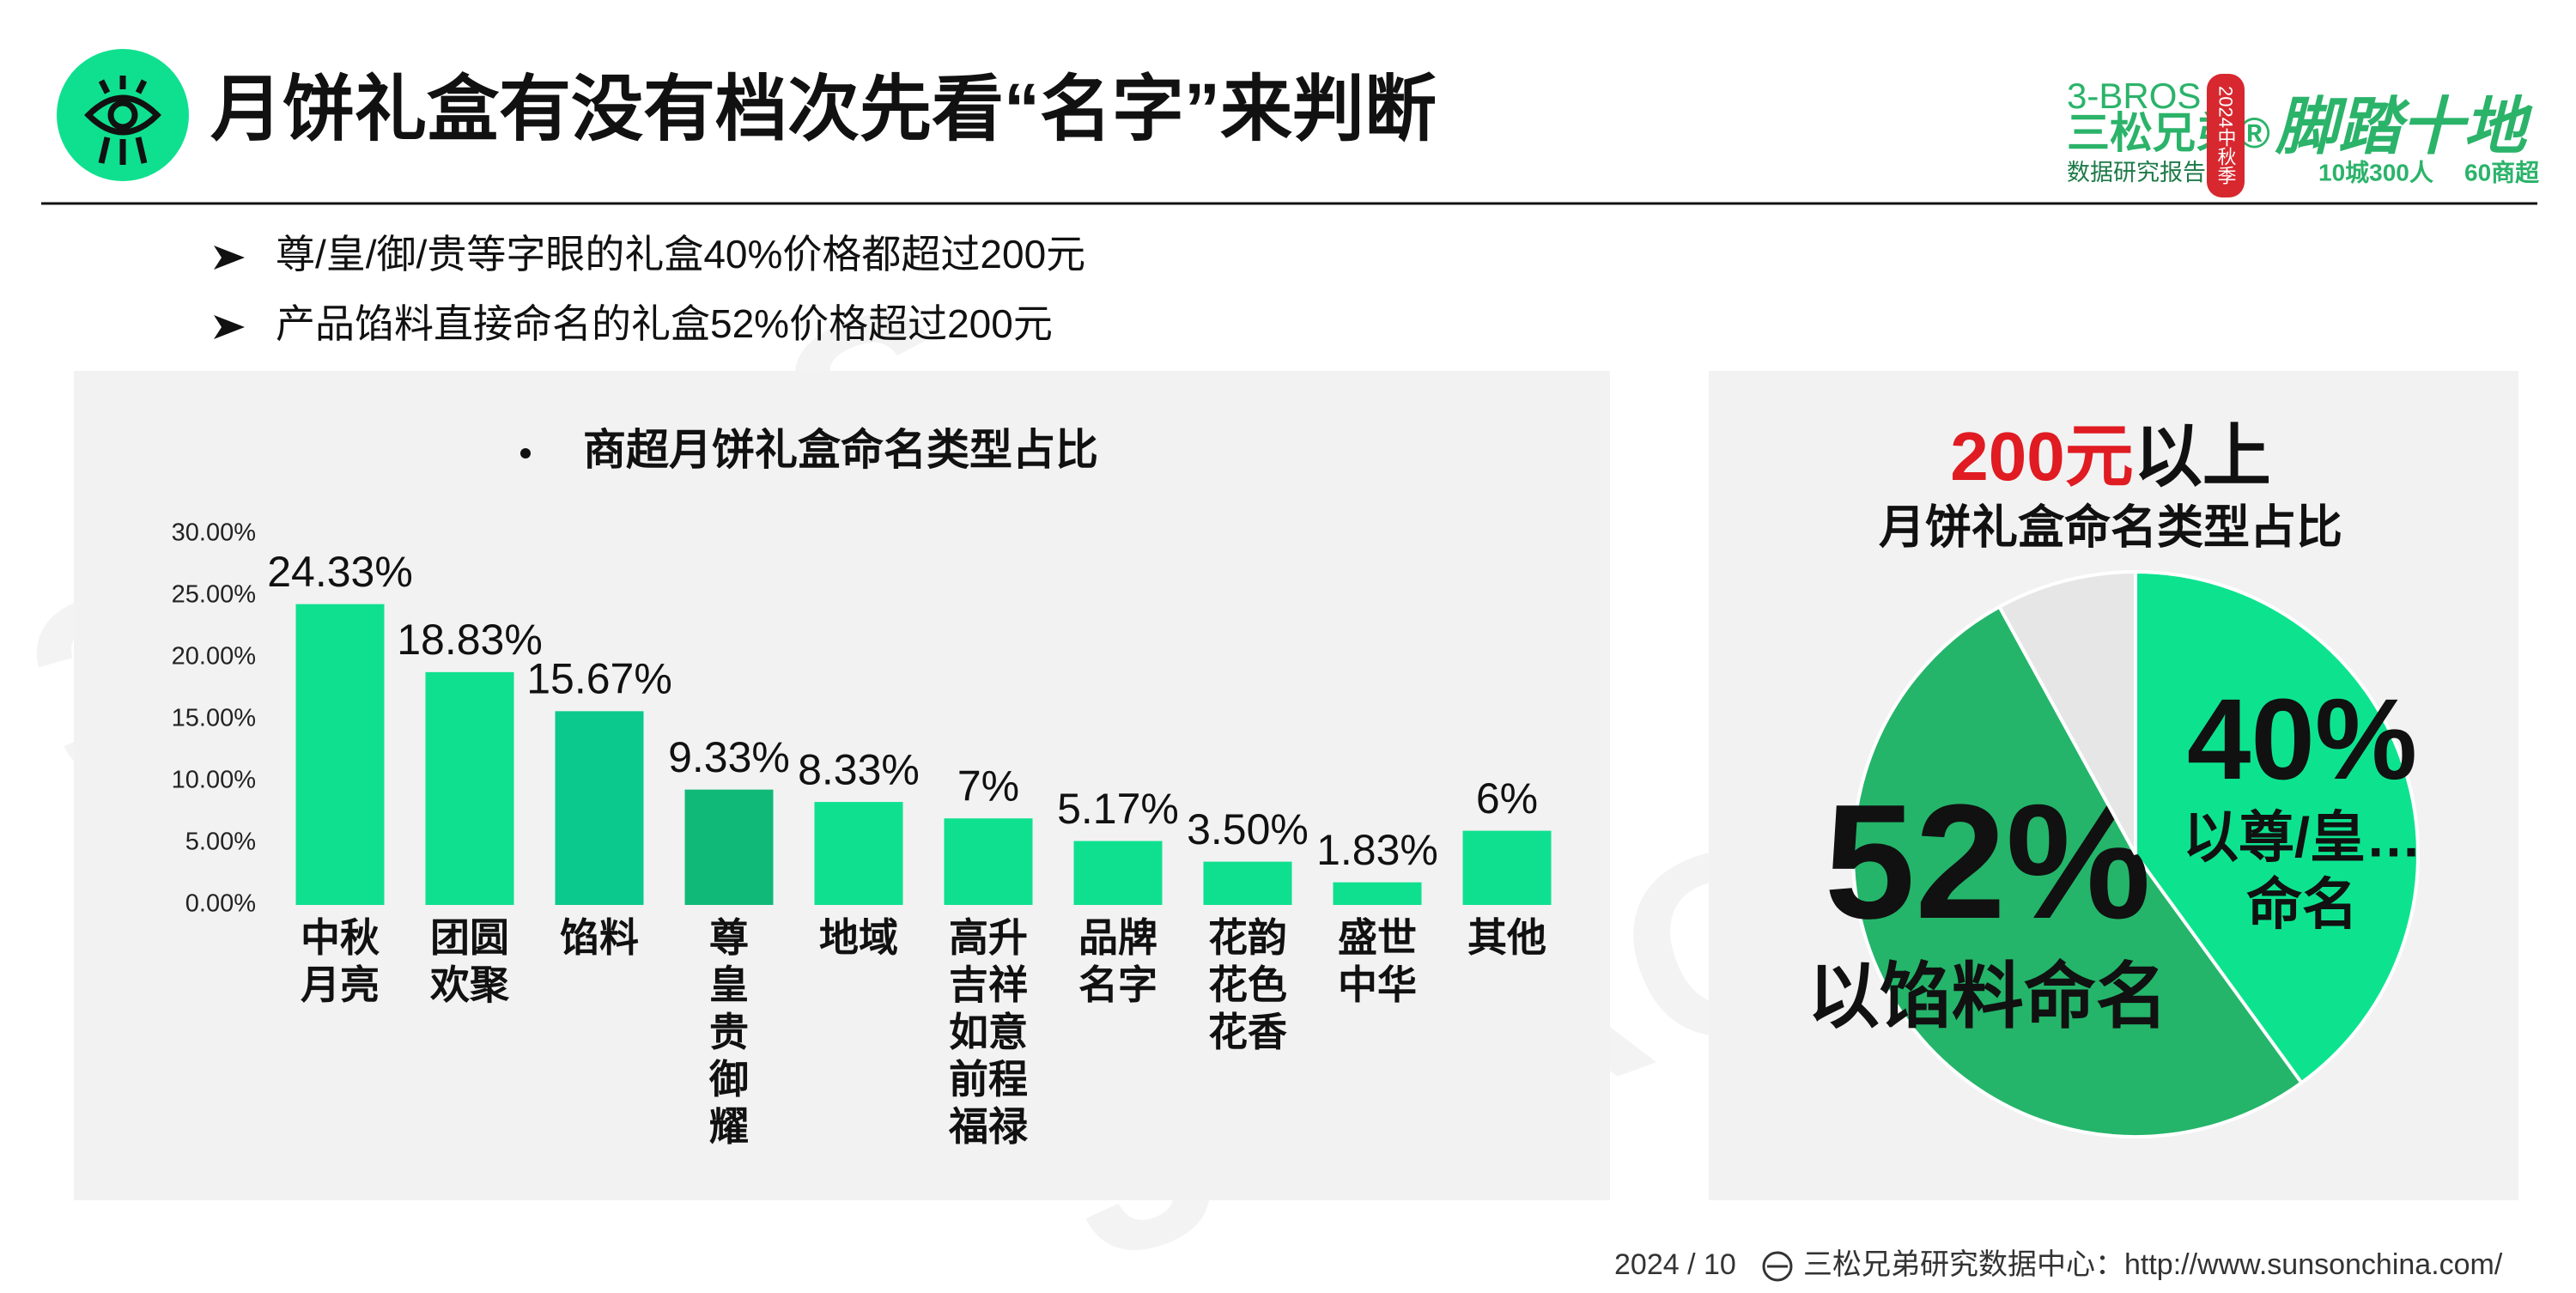 This screenshot has height=1293, width=2576. I want to click on x-tick-label: 团圆欢聚, so click(470, 961).